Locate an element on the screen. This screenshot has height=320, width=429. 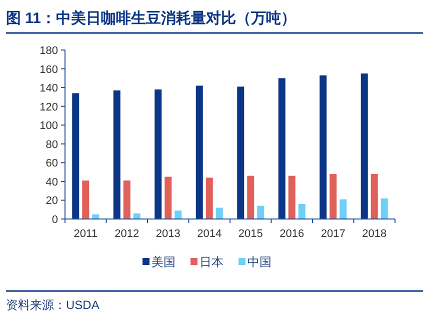
legend-label: 美国 is located at coordinates (164, 262).